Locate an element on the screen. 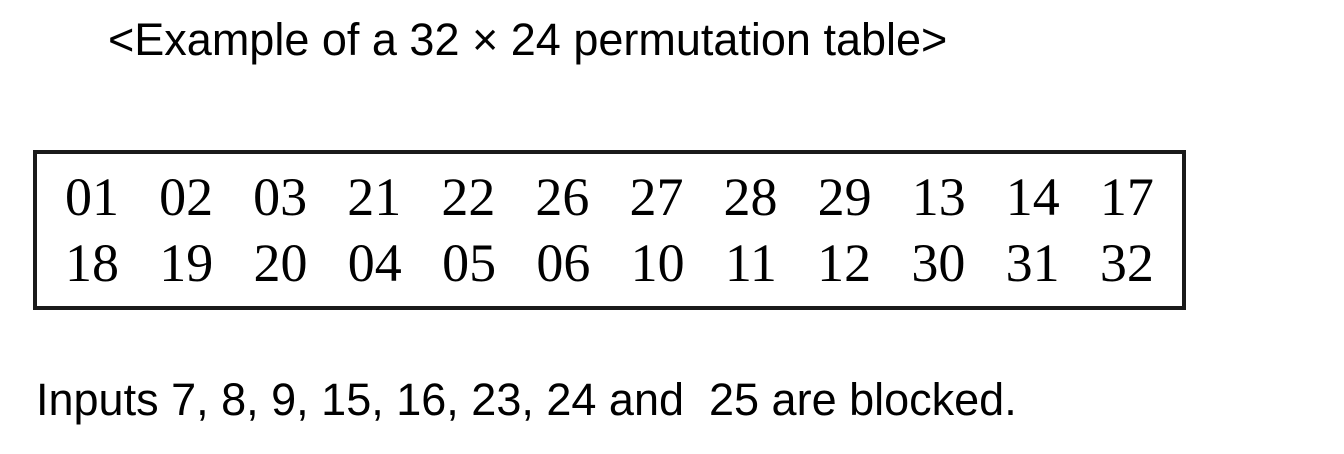 This screenshot has width=1344, height=454. table-cell: 05 is located at coordinates (469, 263).